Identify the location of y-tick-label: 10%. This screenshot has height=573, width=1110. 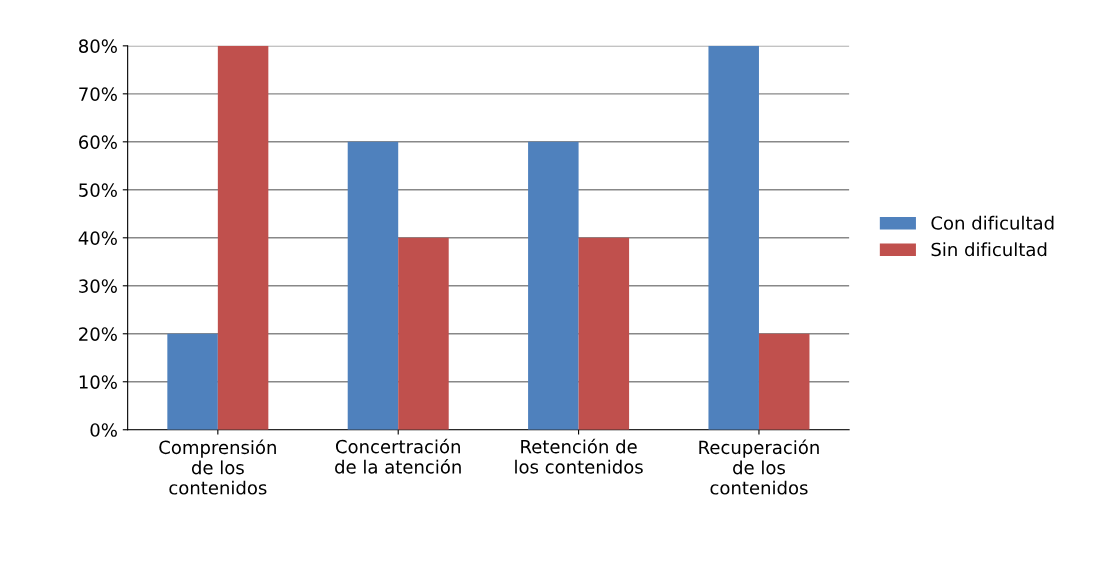
(98, 382).